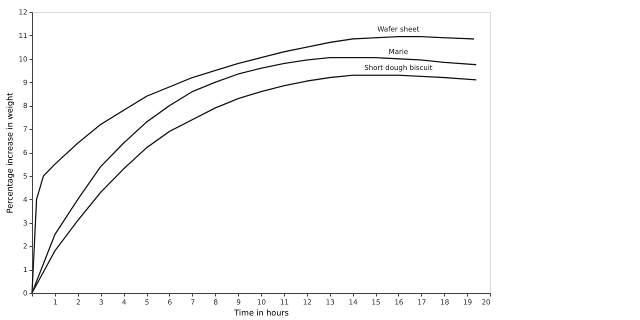  What do you see at coordinates (261, 313) in the screenshot?
I see `x-axis-title: Time in hours` at bounding box center [261, 313].